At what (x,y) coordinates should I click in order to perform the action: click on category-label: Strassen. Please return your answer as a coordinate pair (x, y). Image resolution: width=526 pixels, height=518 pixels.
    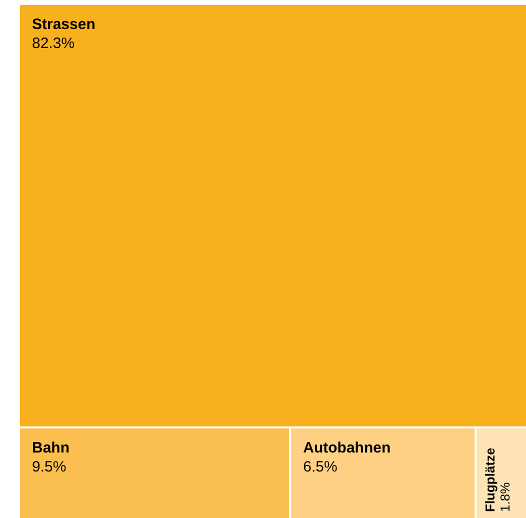
    Looking at the image, I should click on (64, 24).